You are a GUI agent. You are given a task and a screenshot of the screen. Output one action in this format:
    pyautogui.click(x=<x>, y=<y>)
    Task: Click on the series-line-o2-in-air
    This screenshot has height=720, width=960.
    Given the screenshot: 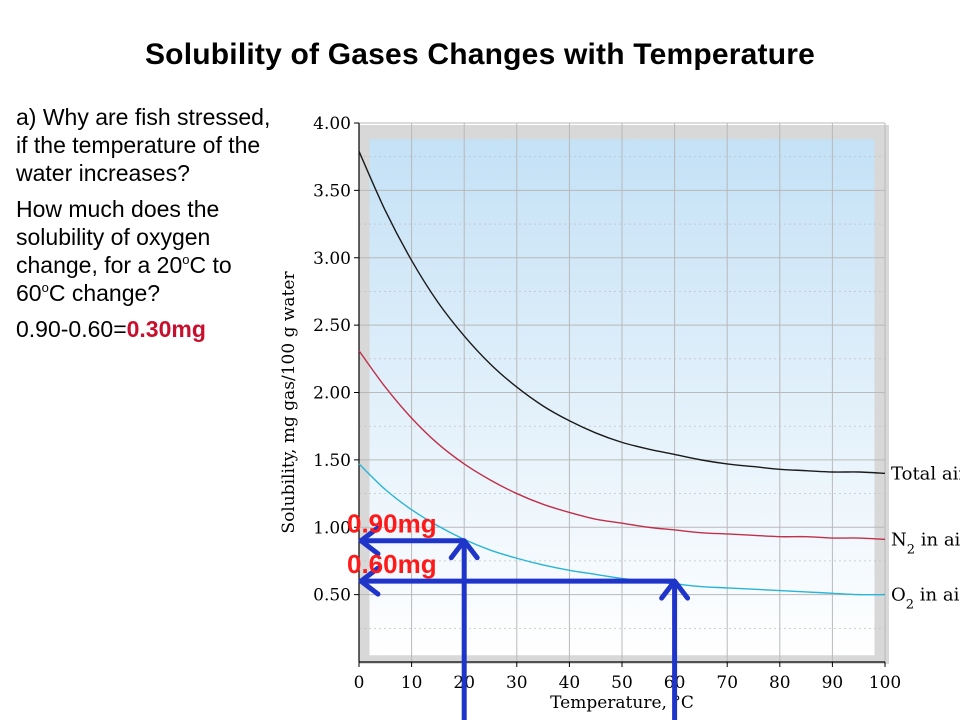 What is the action you would take?
    pyautogui.click(x=622, y=529)
    